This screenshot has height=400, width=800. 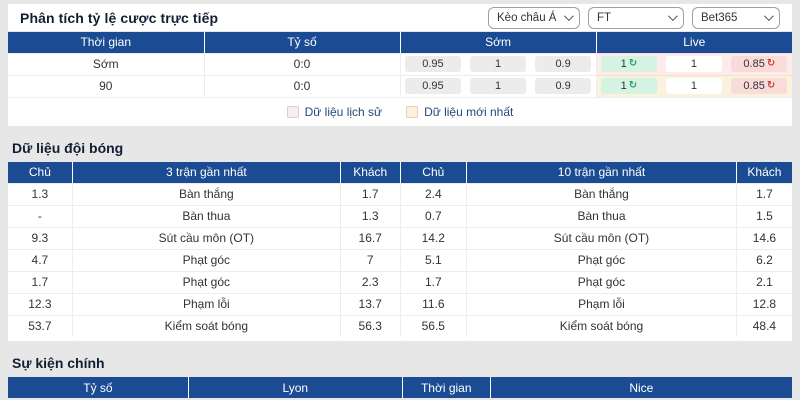 What do you see at coordinates (693, 42) in the screenshot?
I see `col-header-live: Live` at bounding box center [693, 42].